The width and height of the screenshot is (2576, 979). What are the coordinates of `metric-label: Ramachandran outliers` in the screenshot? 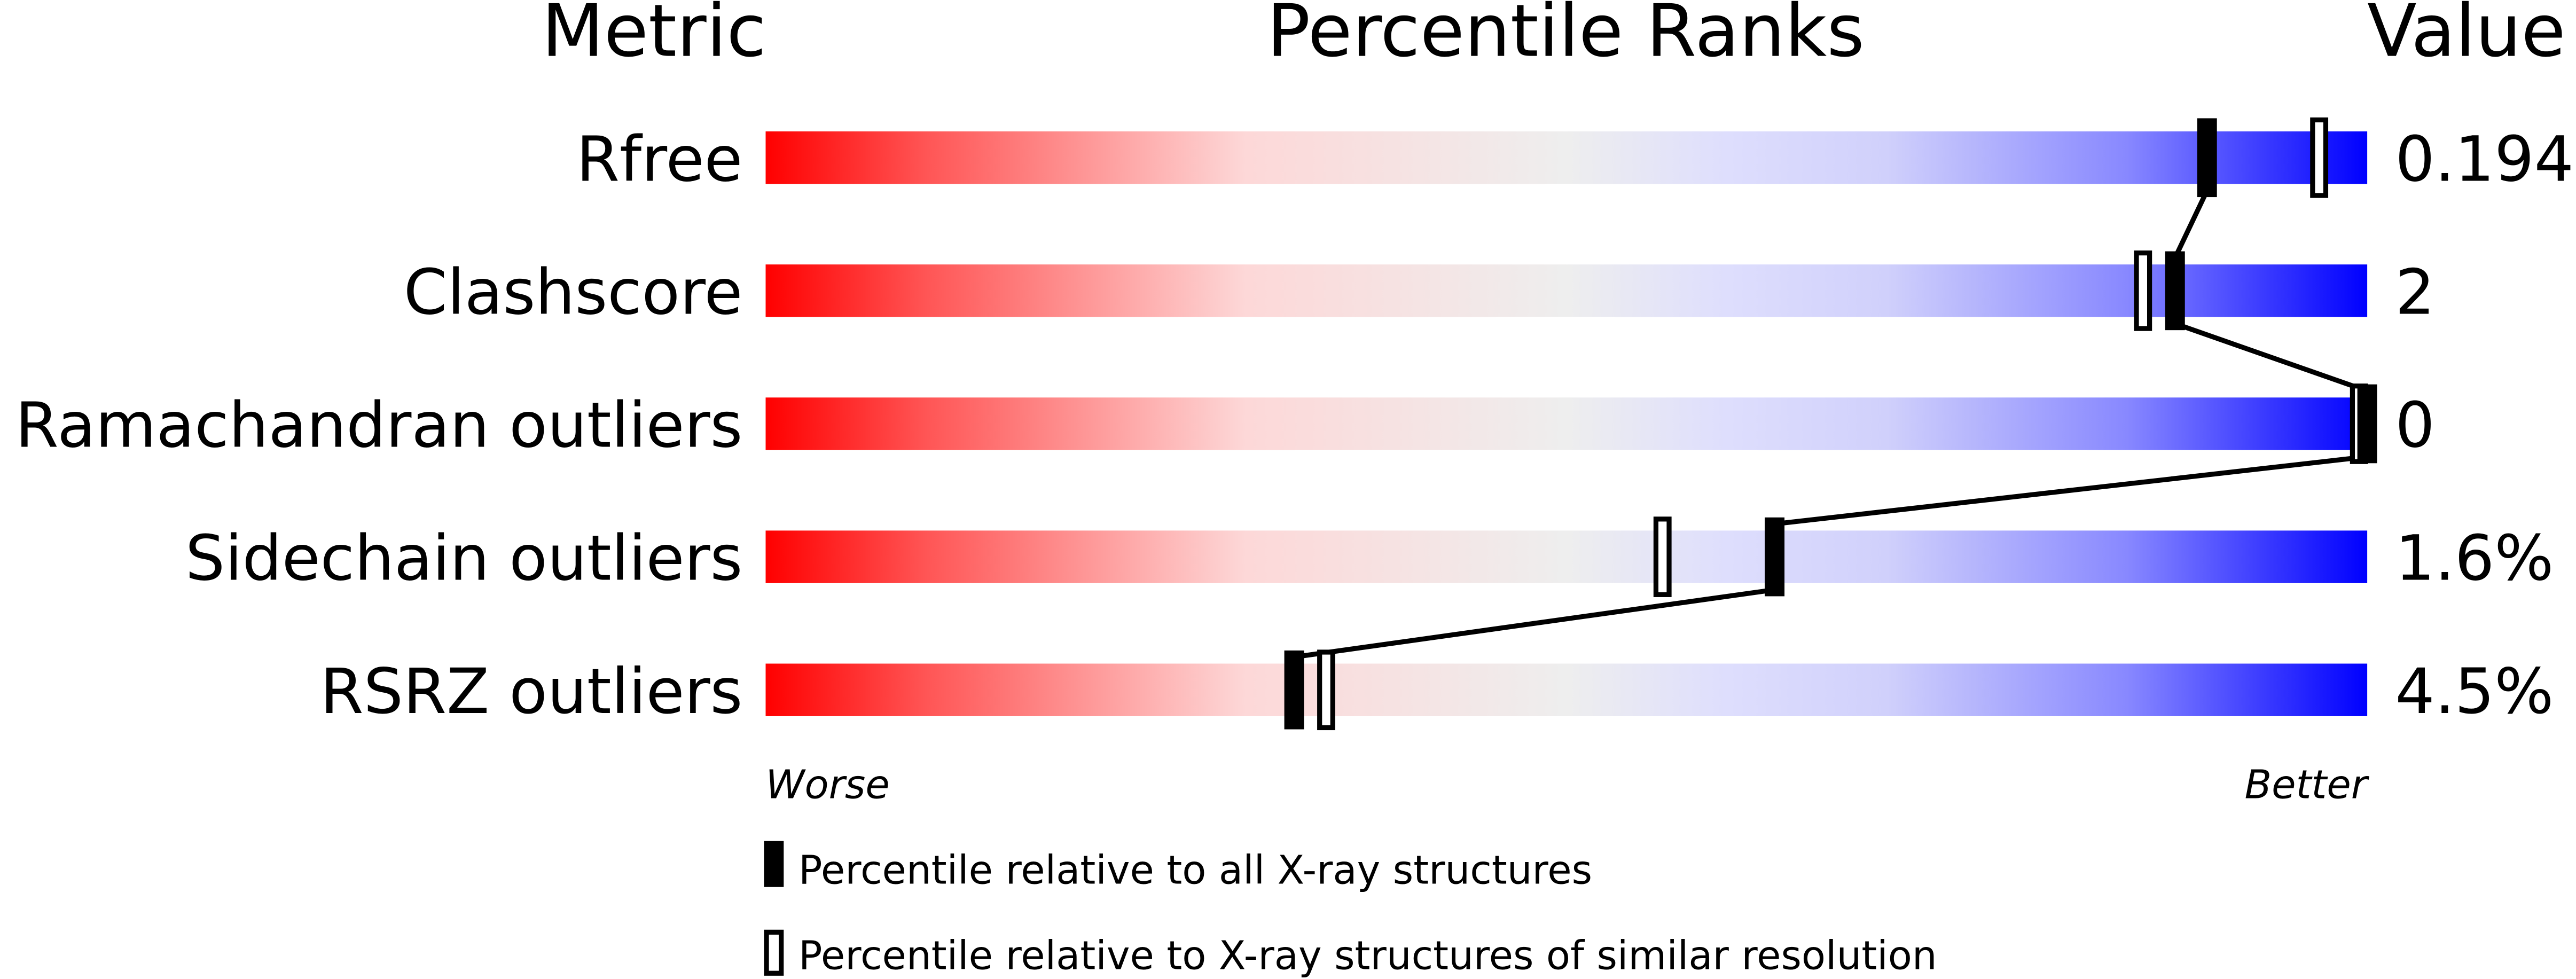 It's located at (379, 425).